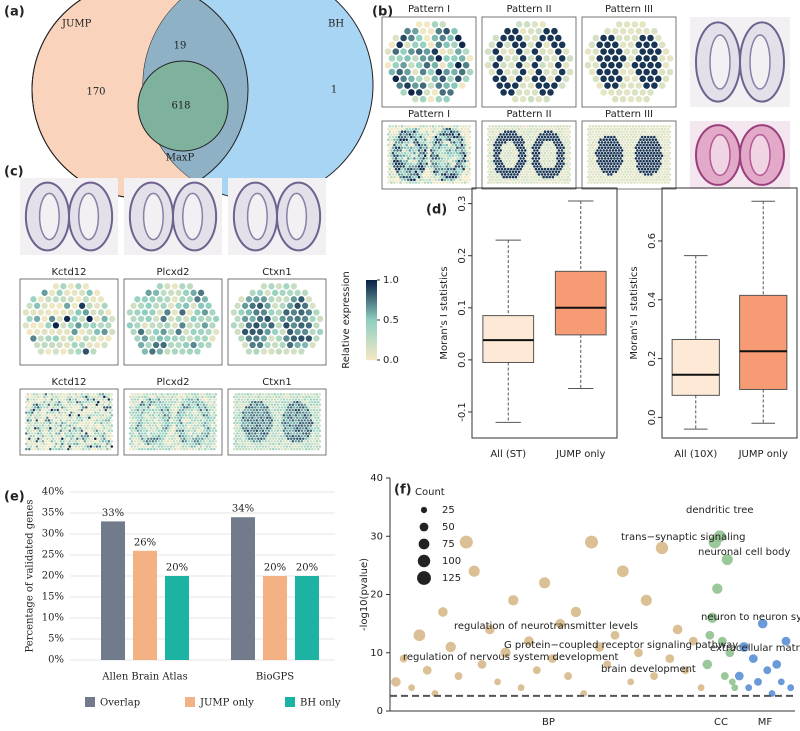  Describe the element at coordinates (459, 676) in the screenshot. I see `point` at that location.